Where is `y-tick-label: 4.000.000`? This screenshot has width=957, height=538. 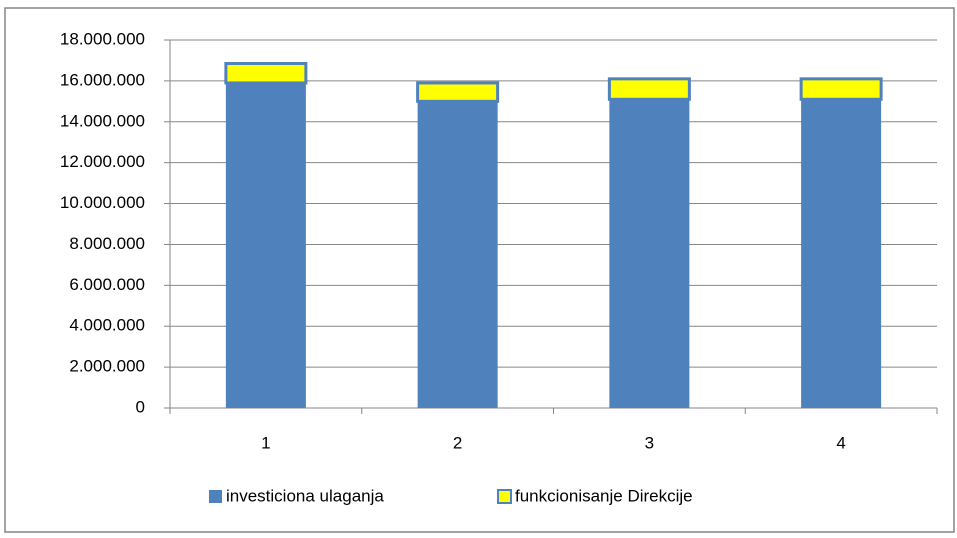 y-tick-label: 4.000.000 is located at coordinates (107, 325).